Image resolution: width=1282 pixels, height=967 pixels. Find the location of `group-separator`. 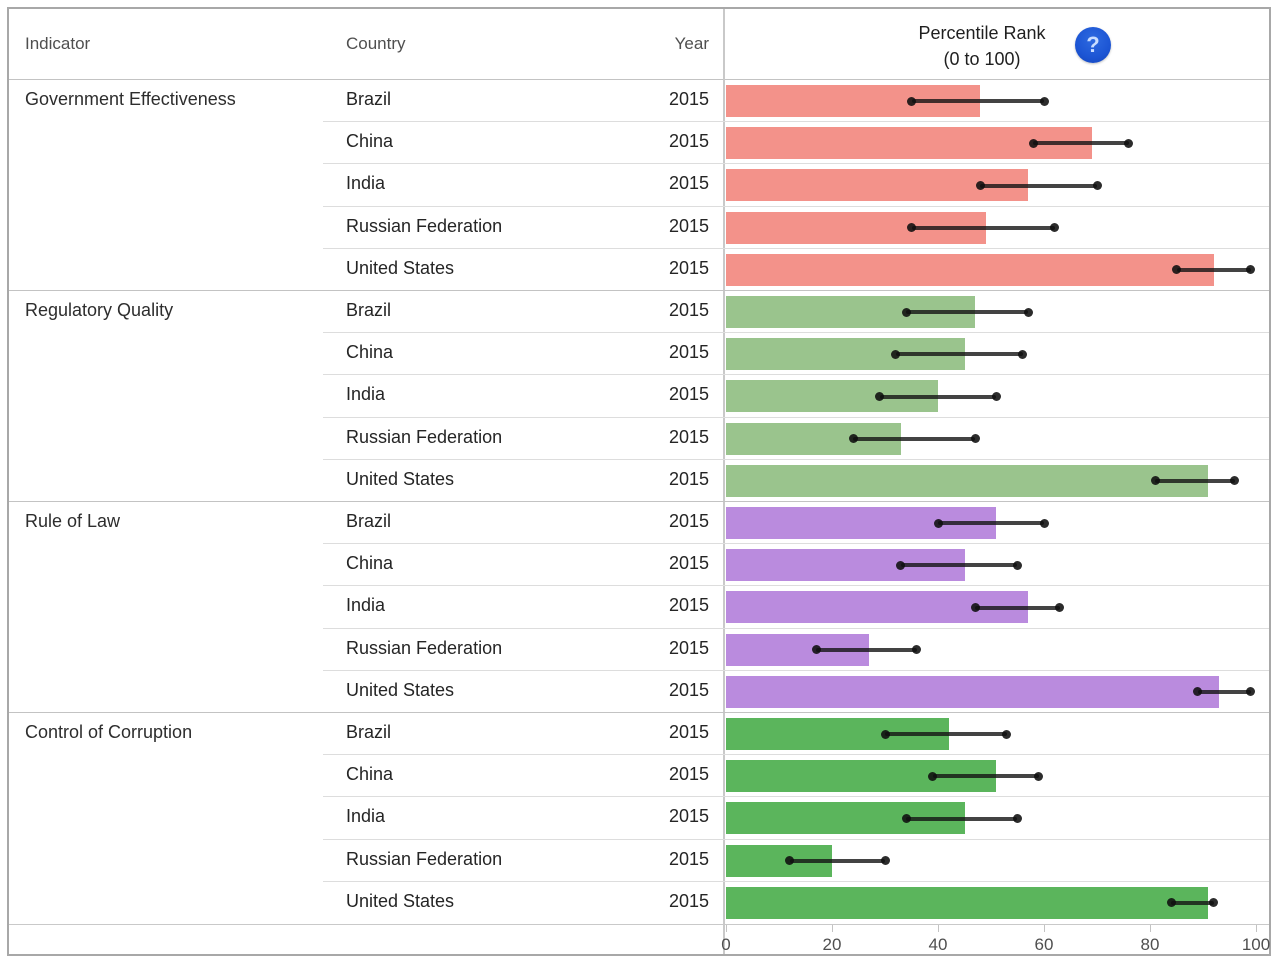

group-separator is located at coordinates (639, 290).